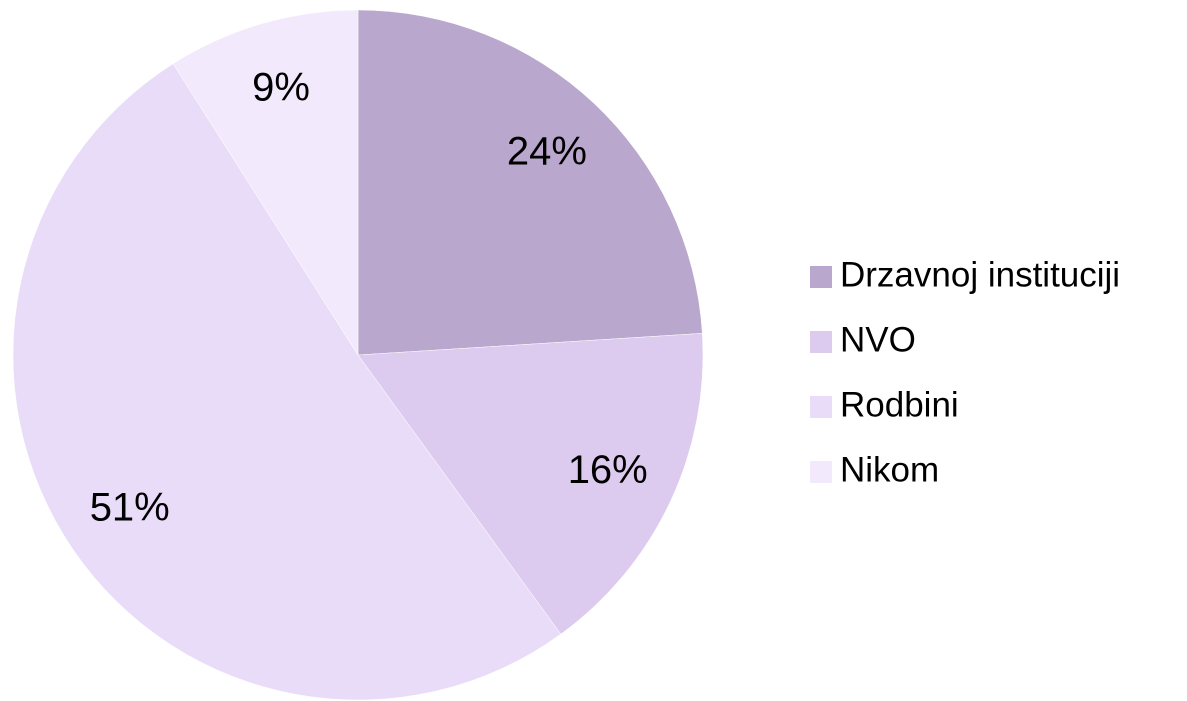  Describe the element at coordinates (878, 339) in the screenshot. I see `legend-label: NVO` at that location.